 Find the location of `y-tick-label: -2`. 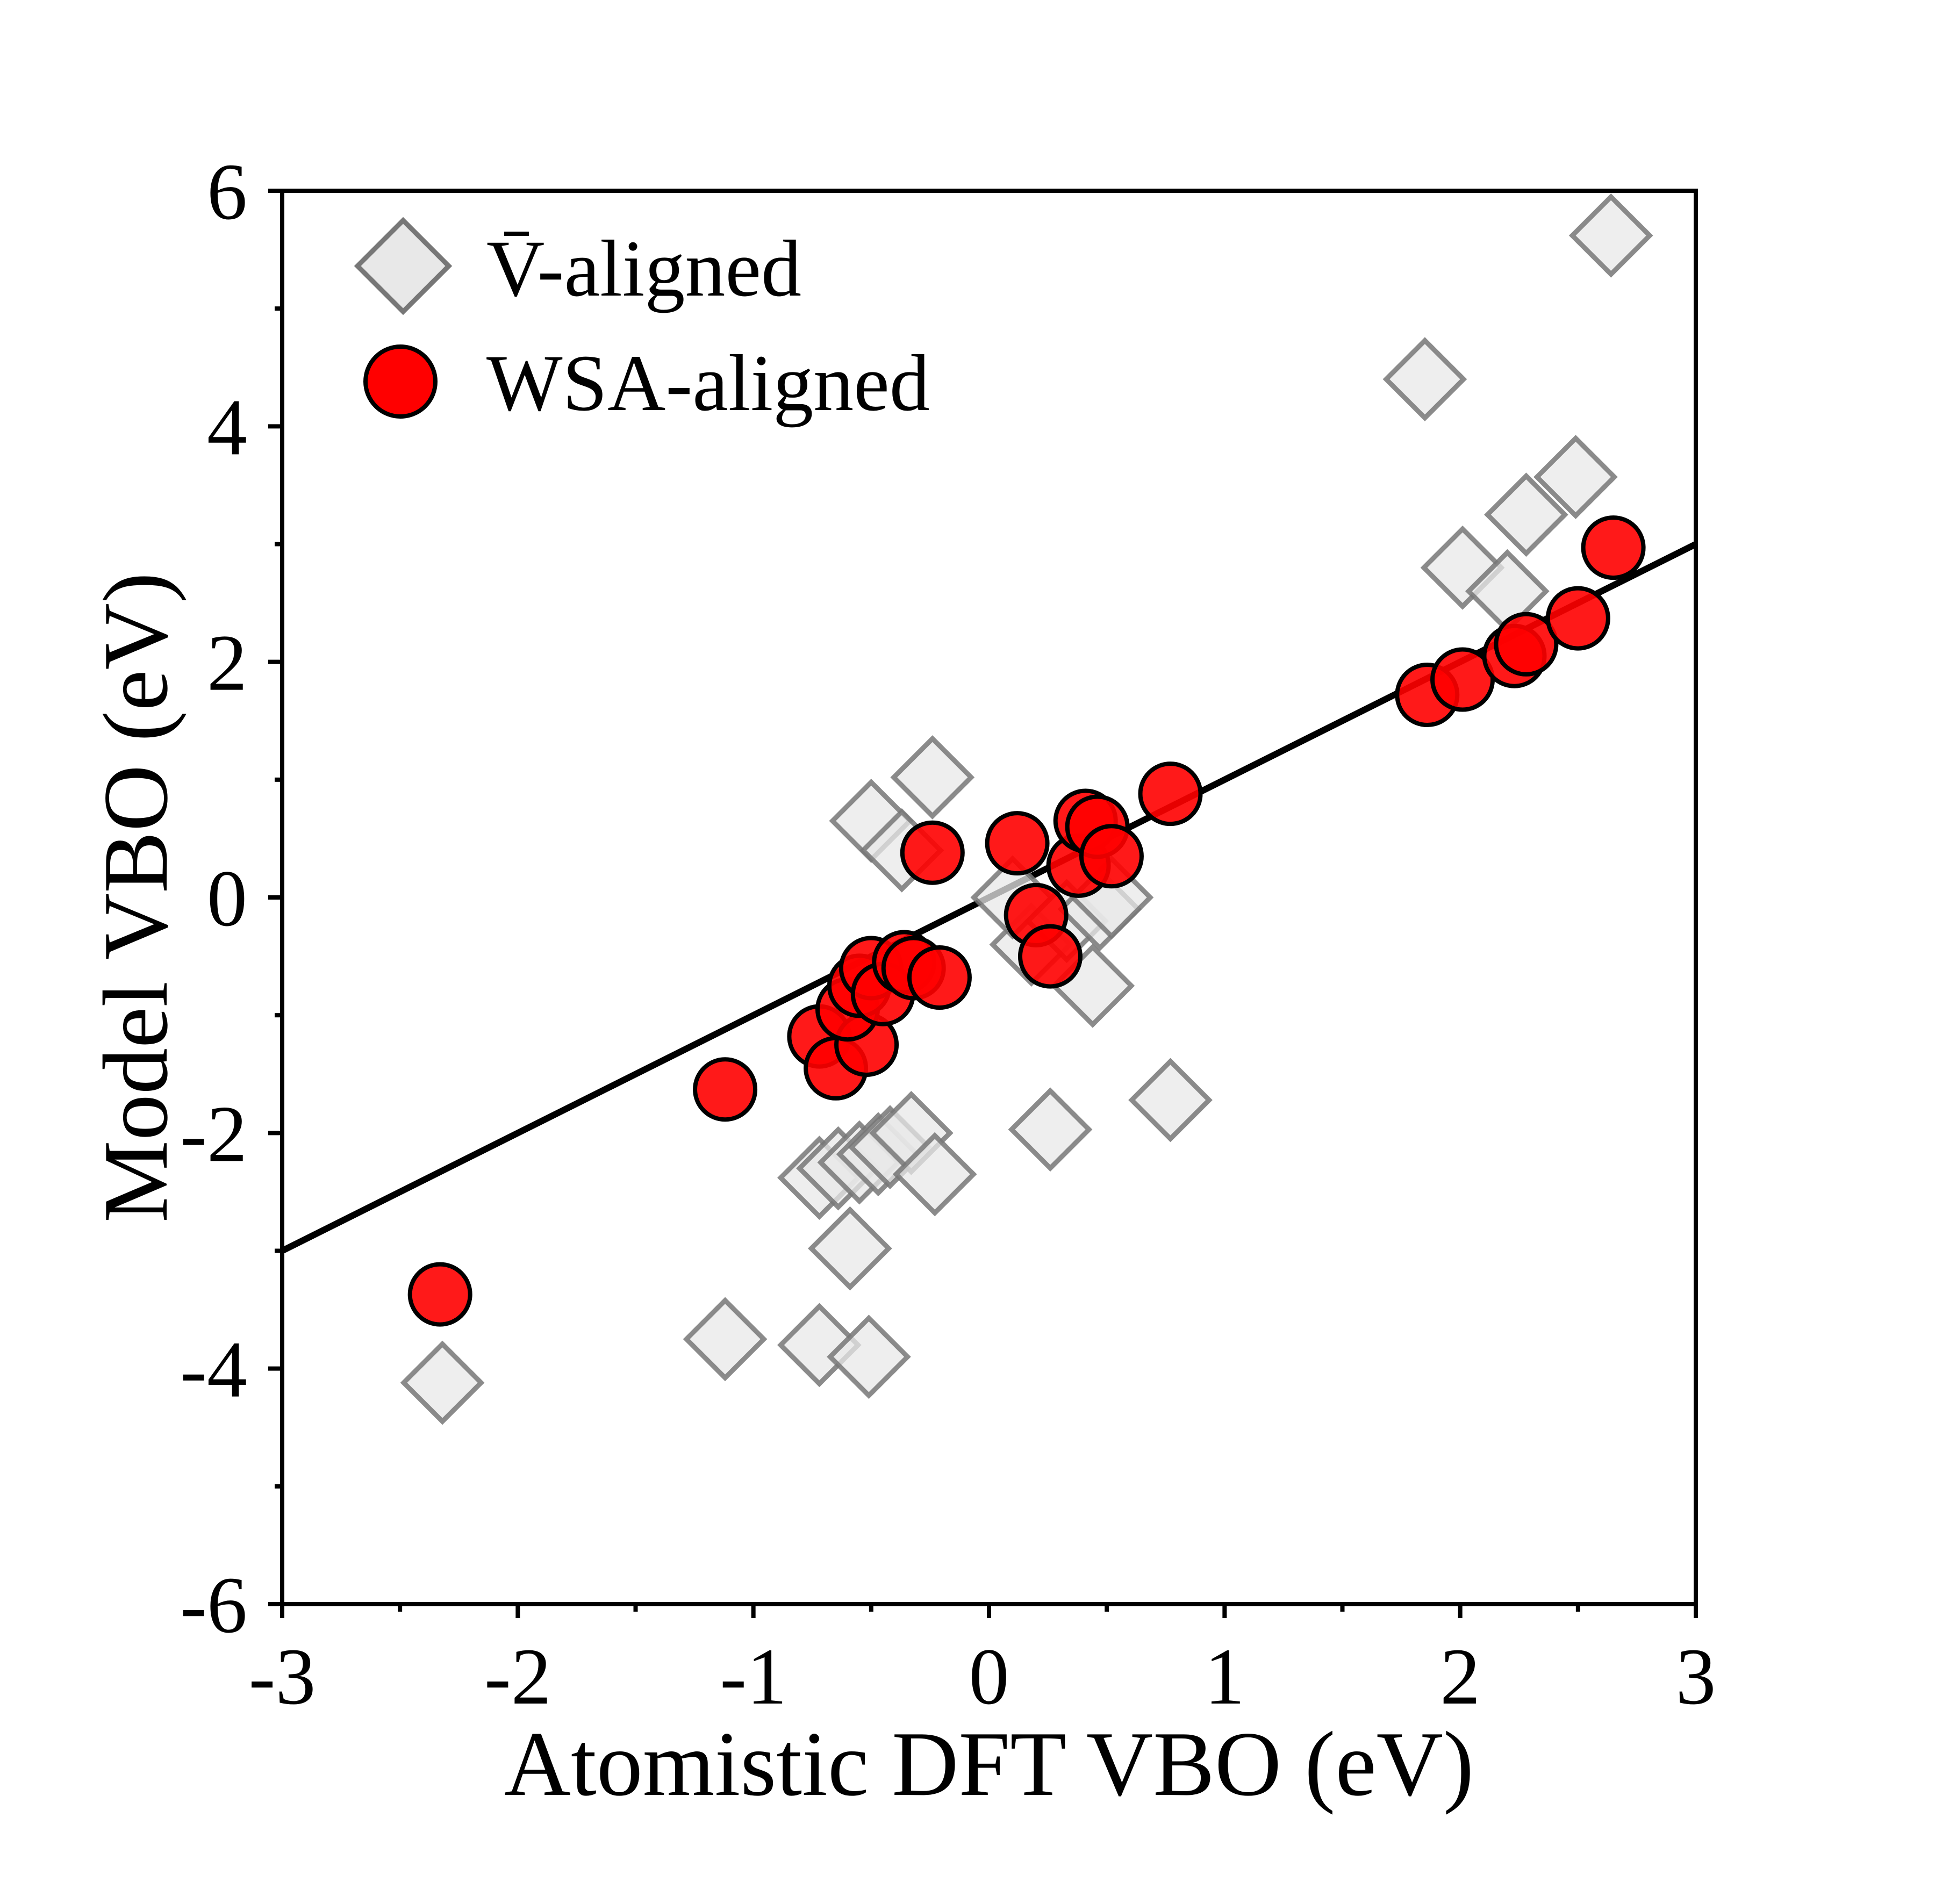

y-tick-label: -2 is located at coordinates (213, 1134).